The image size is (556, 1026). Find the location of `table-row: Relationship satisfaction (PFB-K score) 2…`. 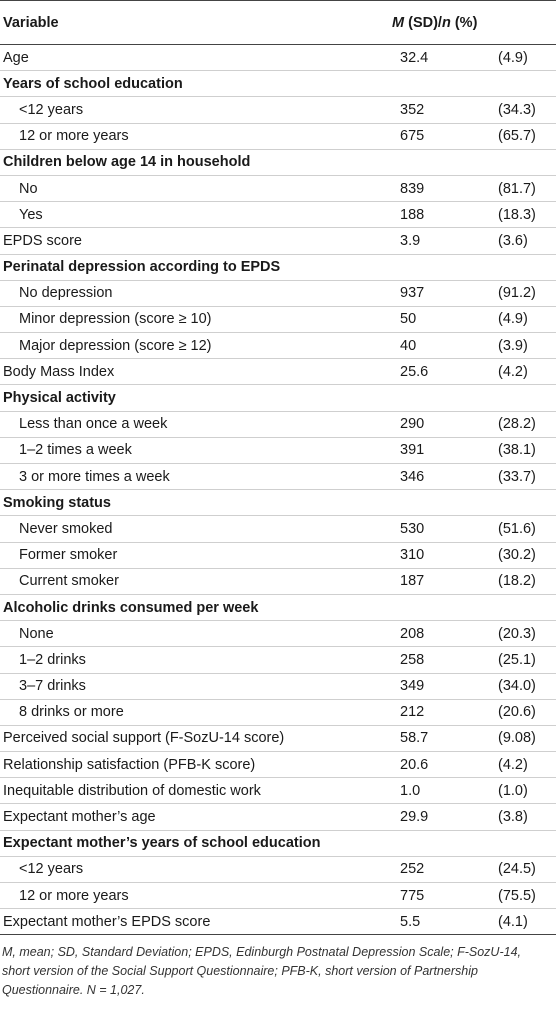

table-row: Relationship satisfaction (PFB-K score) 2… is located at coordinates (278, 765).